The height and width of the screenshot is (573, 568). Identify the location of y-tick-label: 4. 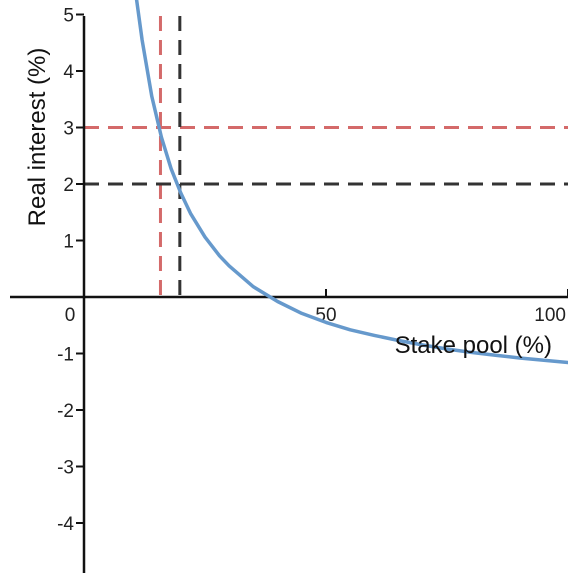
(68, 72).